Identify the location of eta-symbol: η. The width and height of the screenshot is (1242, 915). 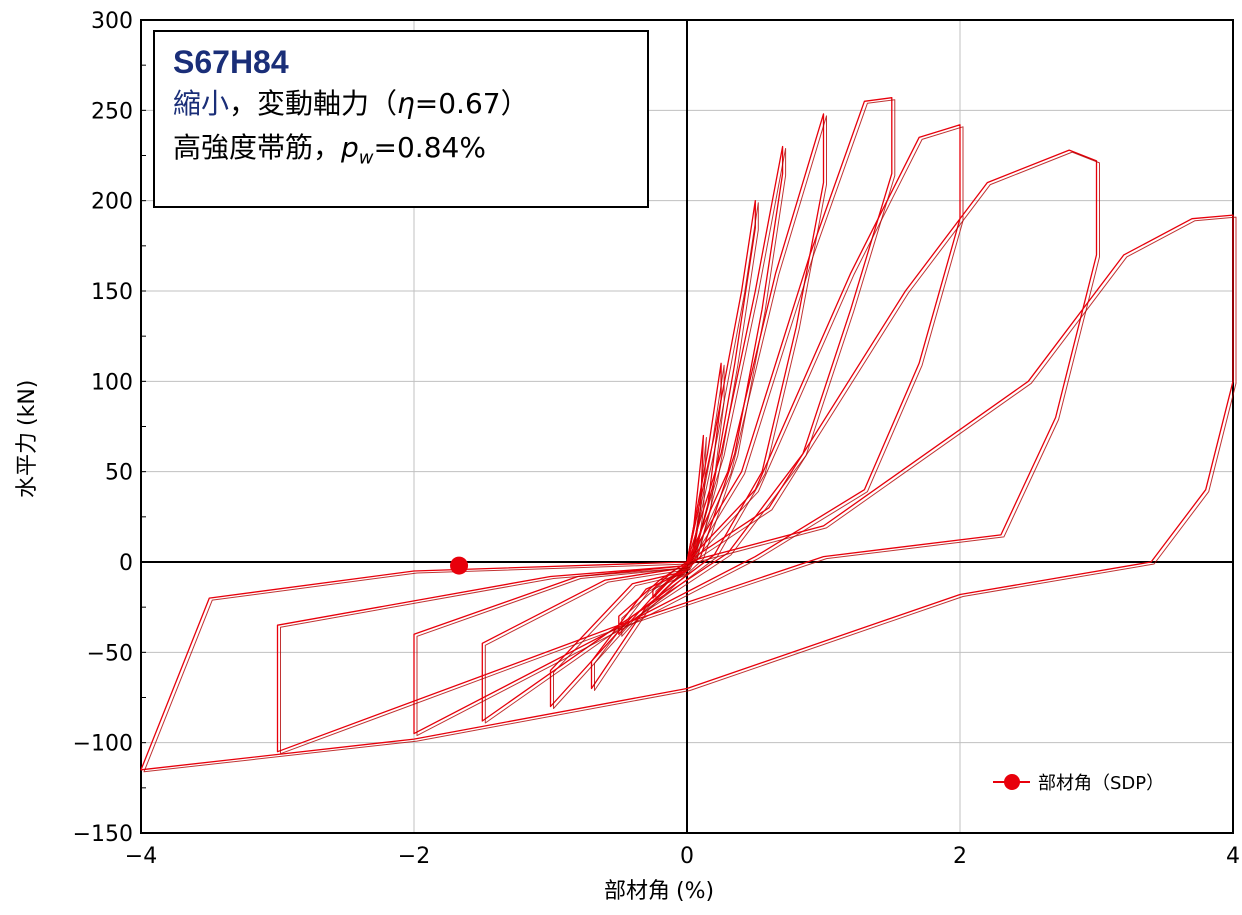
(406, 103).